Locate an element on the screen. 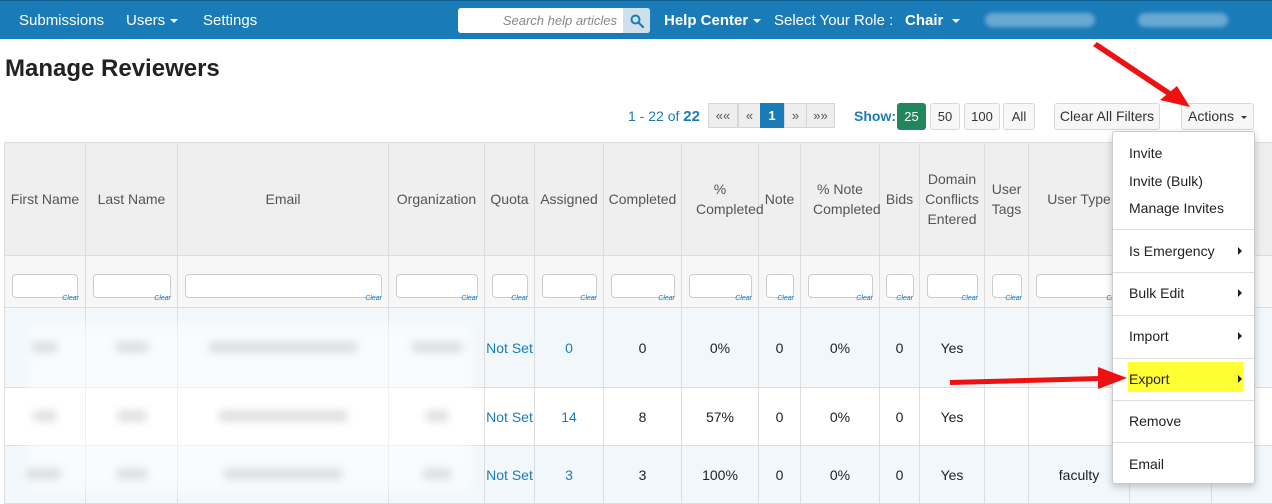 The height and width of the screenshot is (504, 1272). arrow-to-actions-icon is located at coordinates (1141, 74).